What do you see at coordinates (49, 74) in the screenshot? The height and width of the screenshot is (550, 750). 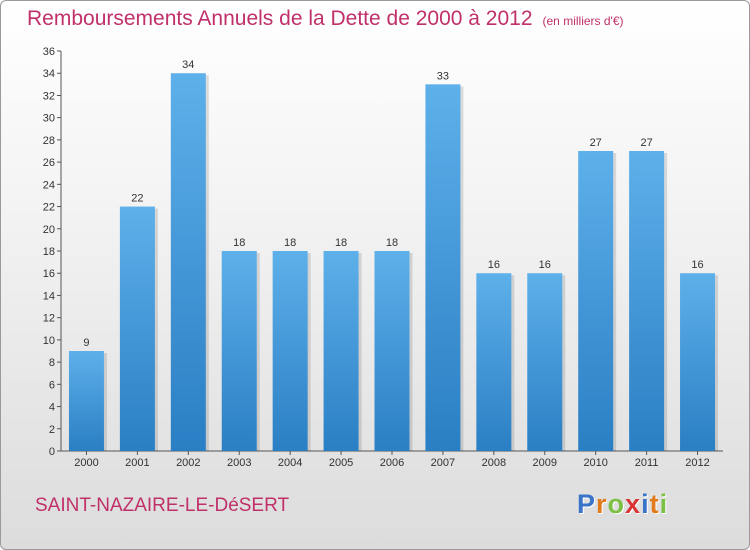 I see `y-tick-label: 34` at bounding box center [49, 74].